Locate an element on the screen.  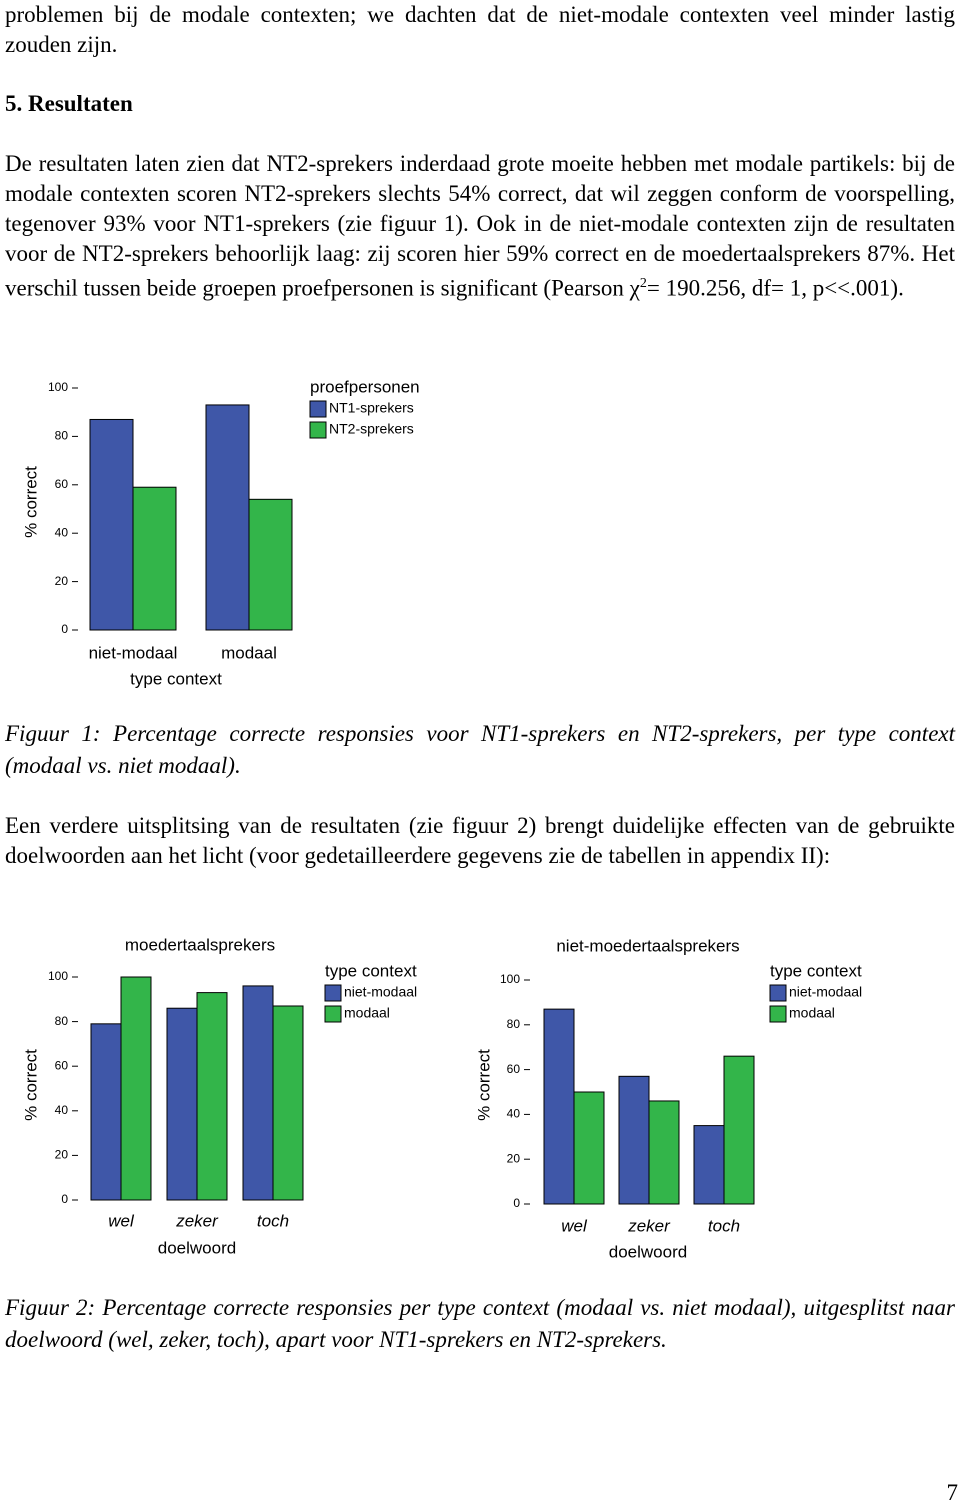
x-tick-label: niet-modaal is located at coordinates (133, 652).